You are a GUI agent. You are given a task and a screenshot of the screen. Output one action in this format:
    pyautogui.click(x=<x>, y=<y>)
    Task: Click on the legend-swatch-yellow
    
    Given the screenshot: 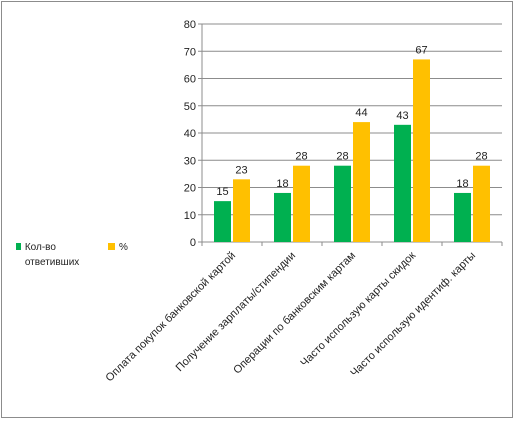 What is the action you would take?
    pyautogui.click(x=111, y=246)
    